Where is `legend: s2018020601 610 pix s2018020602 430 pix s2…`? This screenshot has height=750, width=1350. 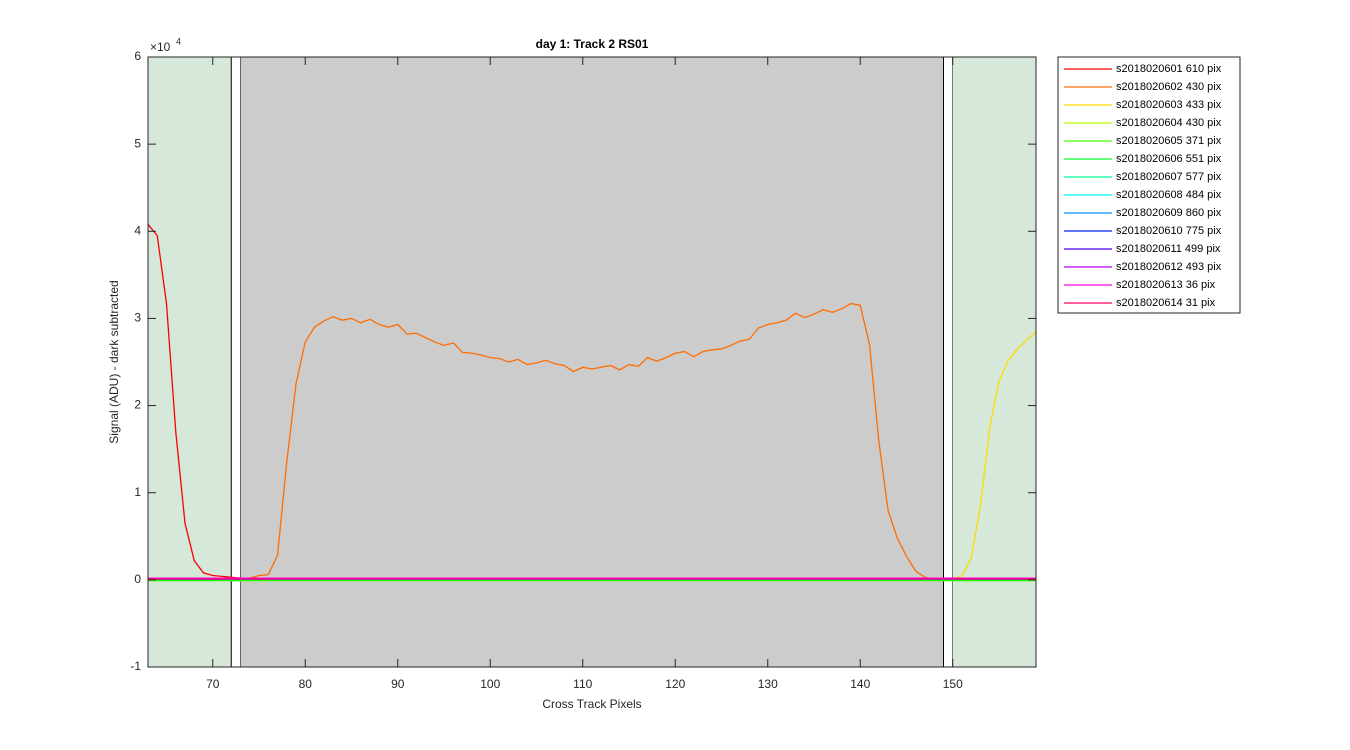
legend: s2018020601 610 pix s2018020602 430 pix s2… is located at coordinates (1149, 185).